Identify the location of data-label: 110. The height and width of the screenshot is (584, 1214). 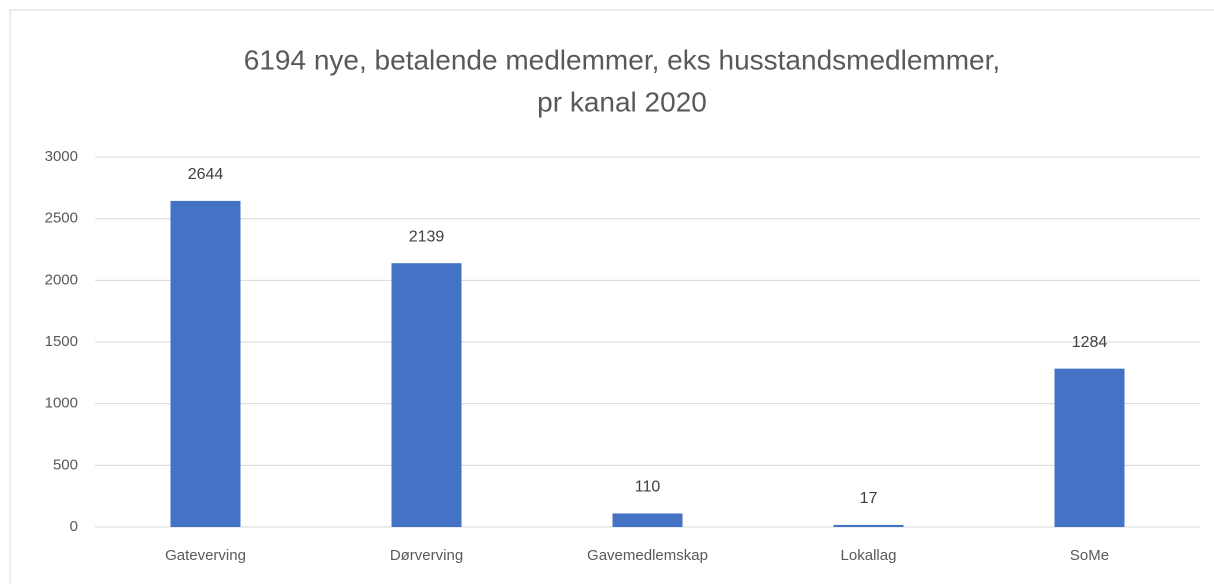
(648, 487).